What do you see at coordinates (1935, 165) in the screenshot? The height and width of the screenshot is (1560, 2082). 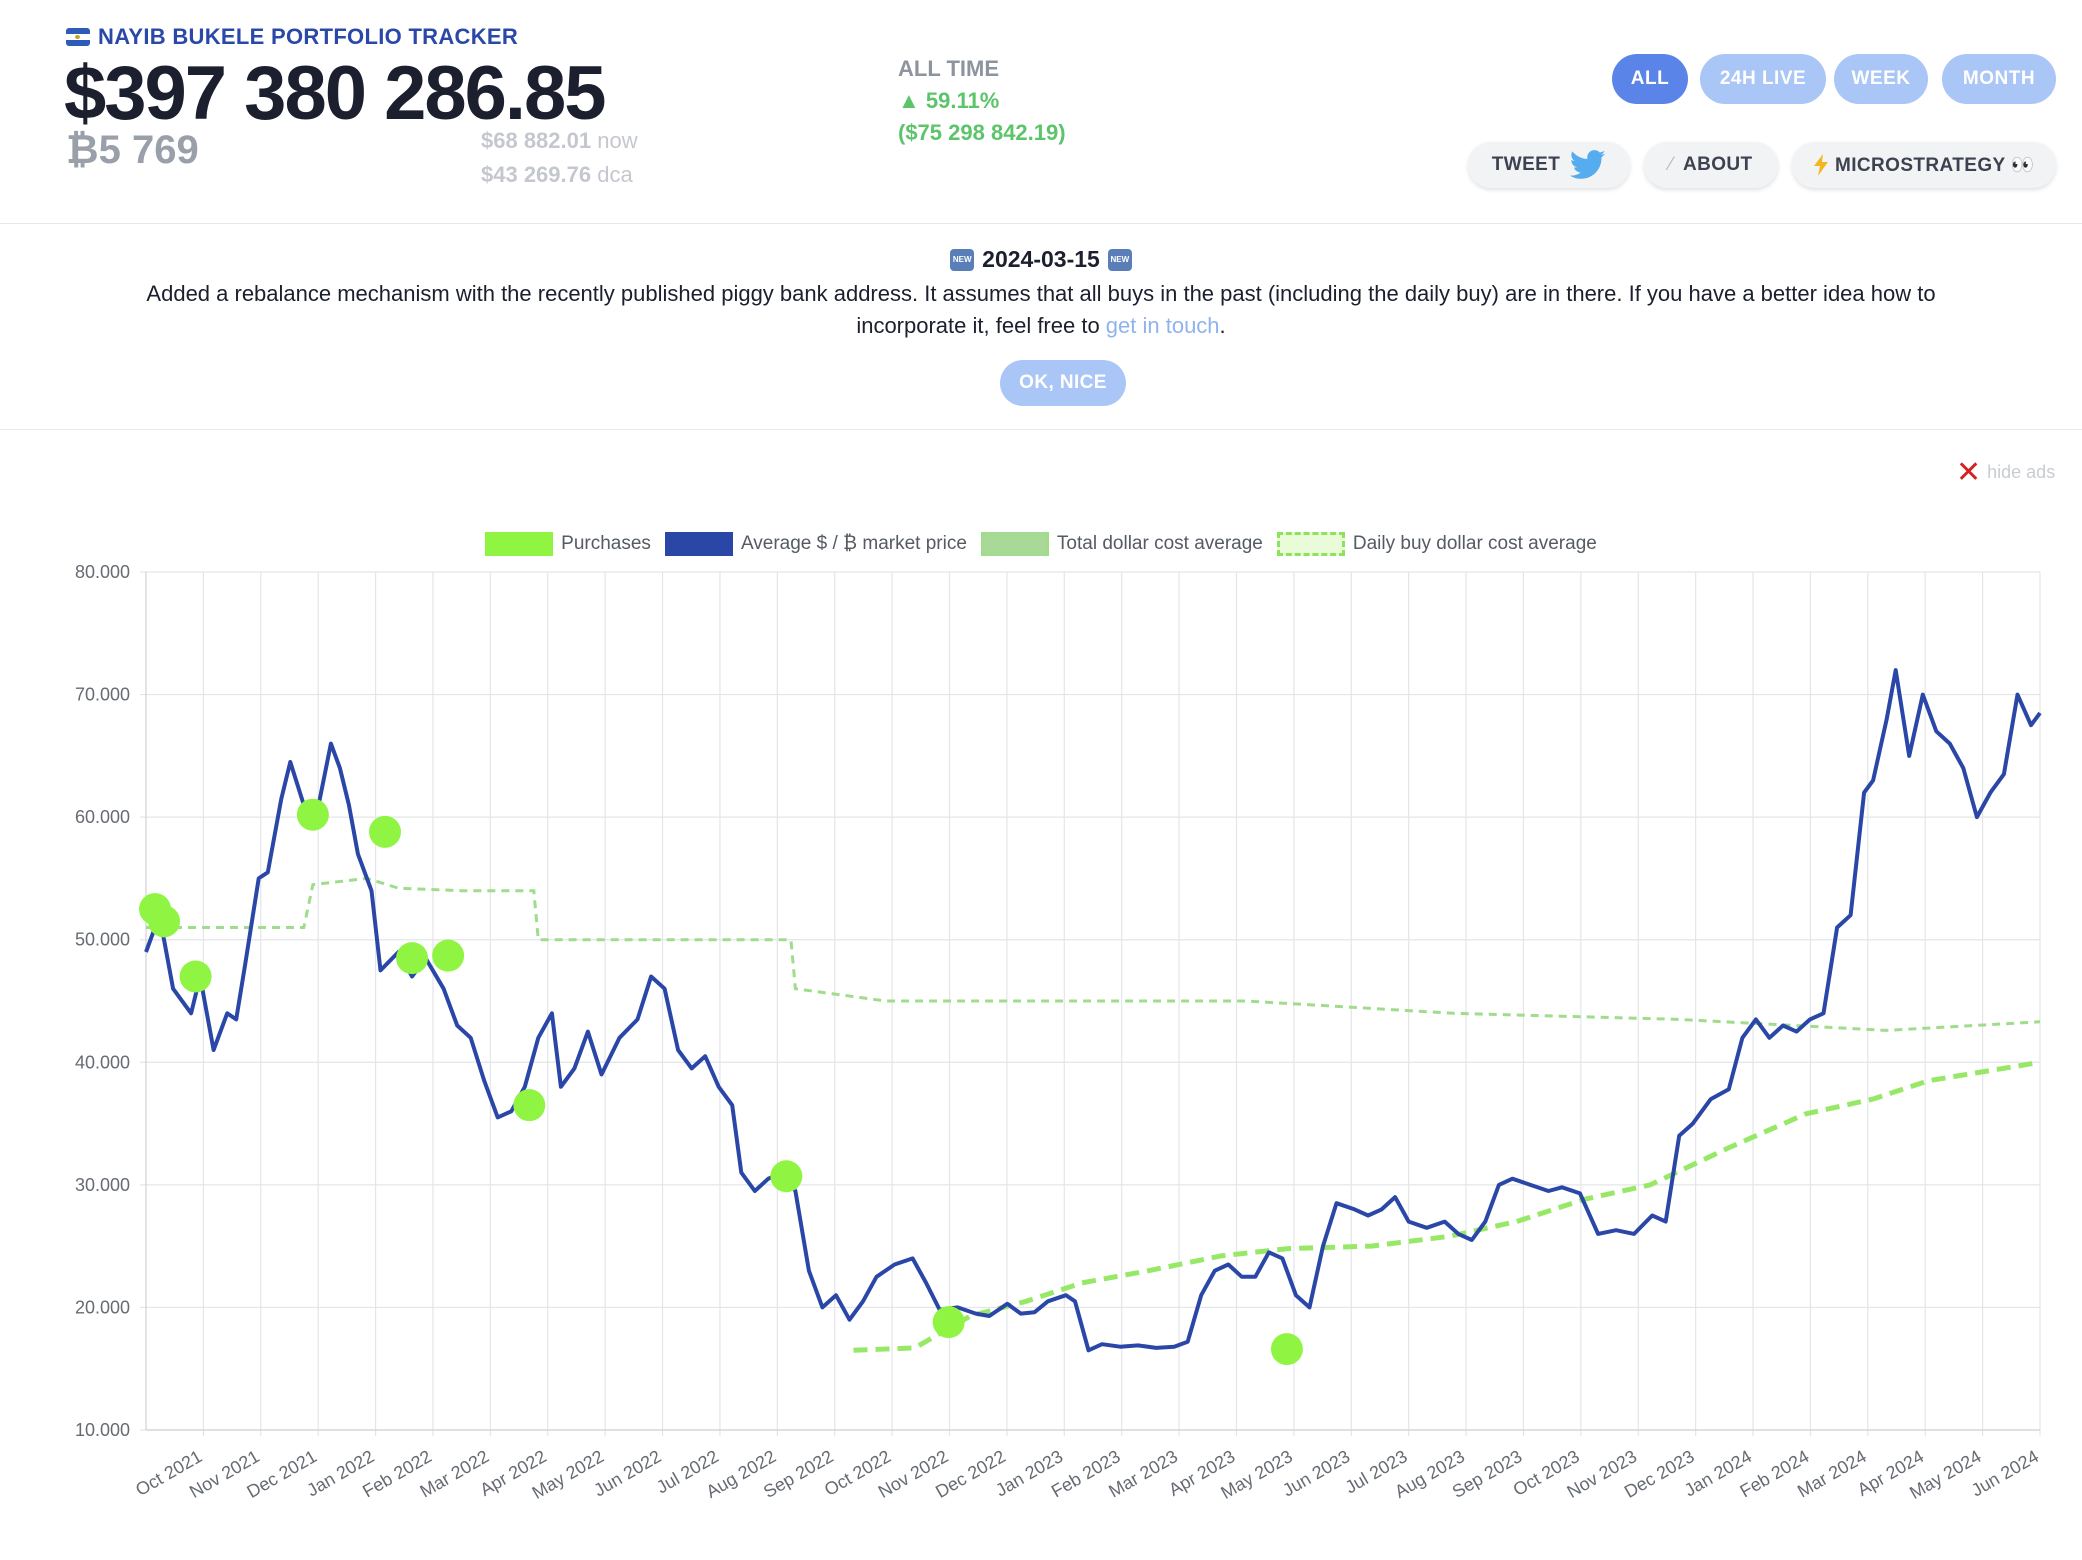 I see `microstrategy-label: MICROSTRATEGY 👀` at bounding box center [1935, 165].